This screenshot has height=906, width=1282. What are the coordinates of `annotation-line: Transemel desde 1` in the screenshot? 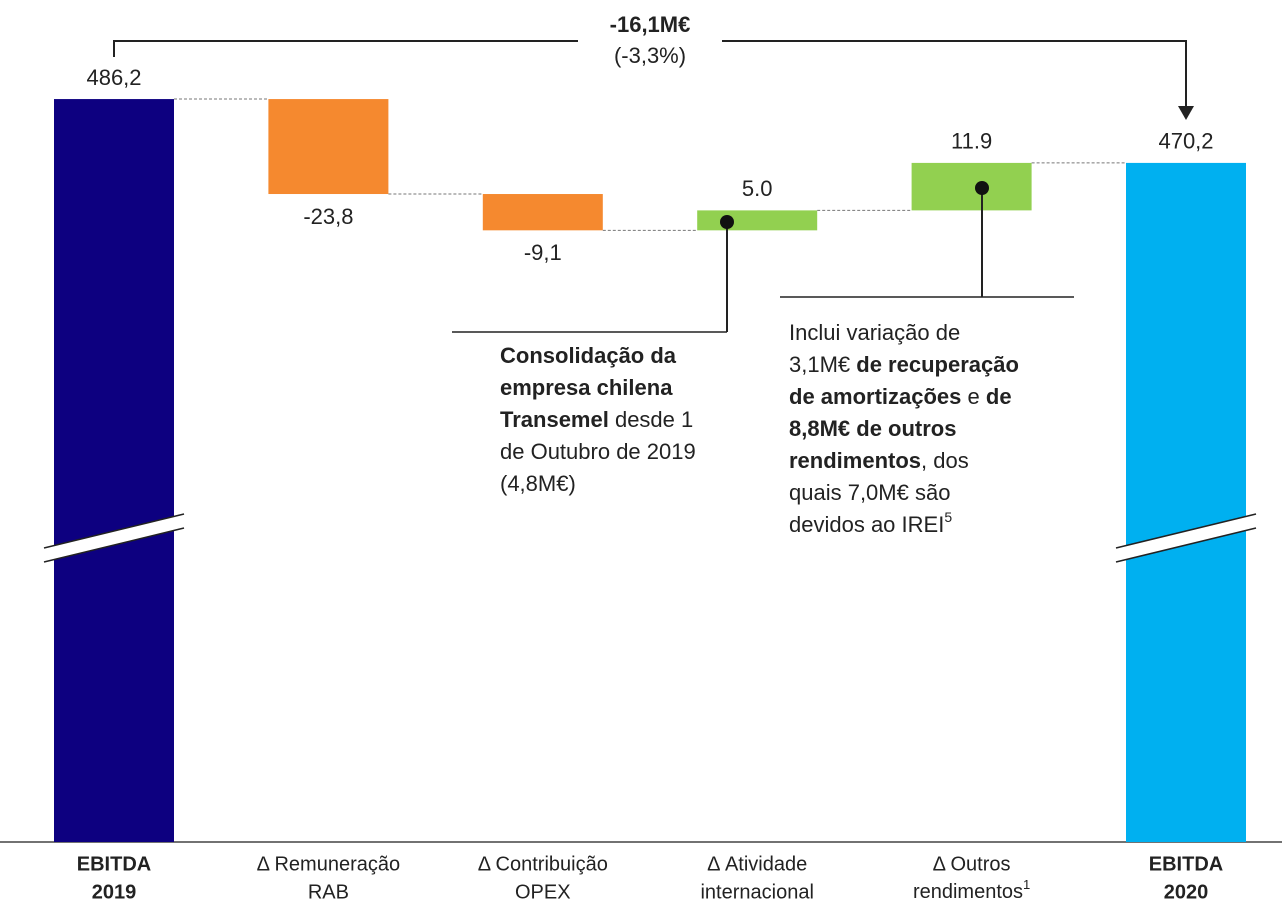 It's located at (596, 419).